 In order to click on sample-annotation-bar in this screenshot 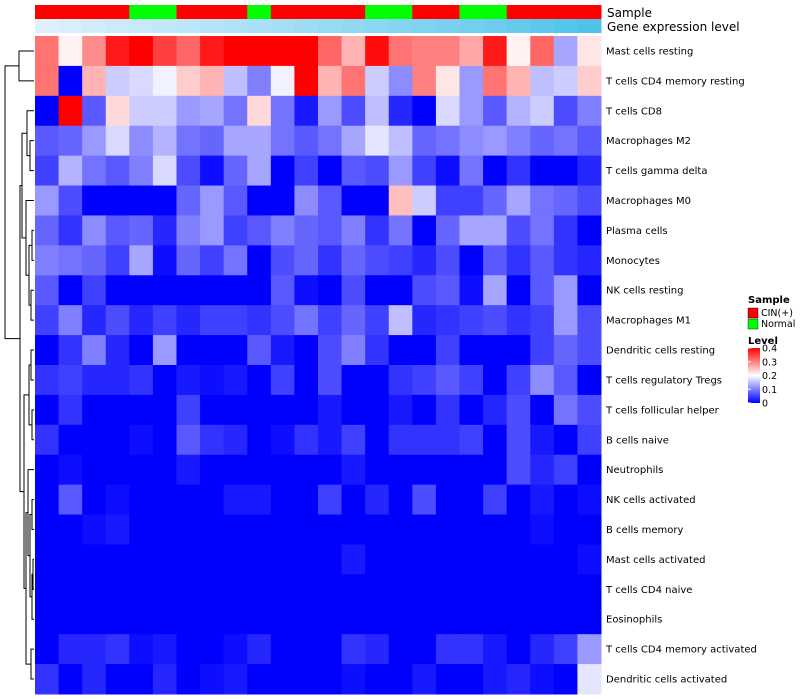, I will do `click(318, 12)`.